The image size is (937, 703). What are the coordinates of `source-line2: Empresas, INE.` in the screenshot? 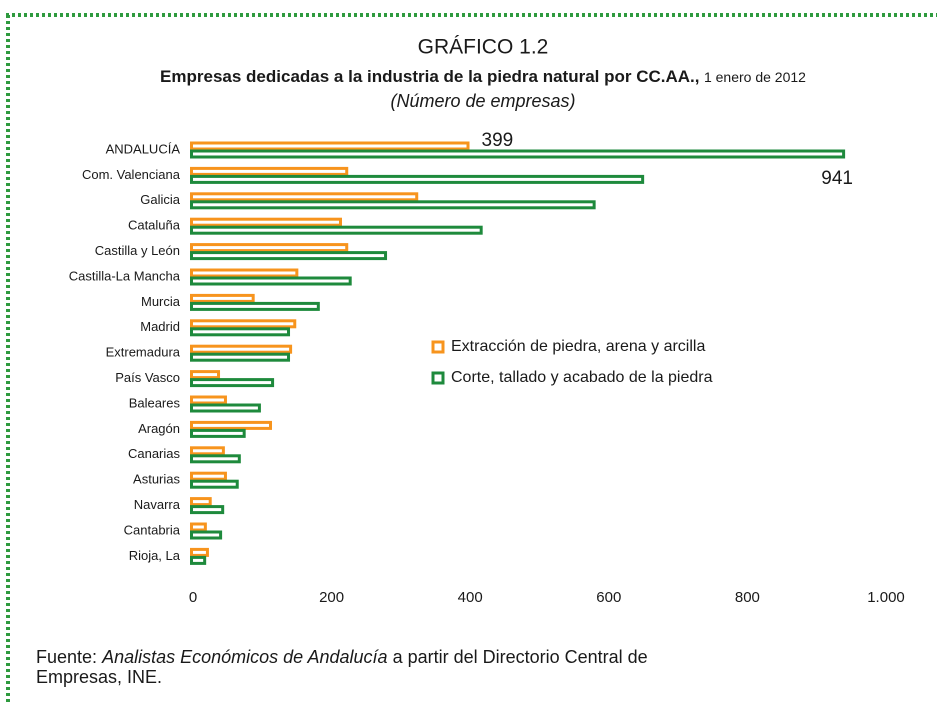 It's located at (99, 677).